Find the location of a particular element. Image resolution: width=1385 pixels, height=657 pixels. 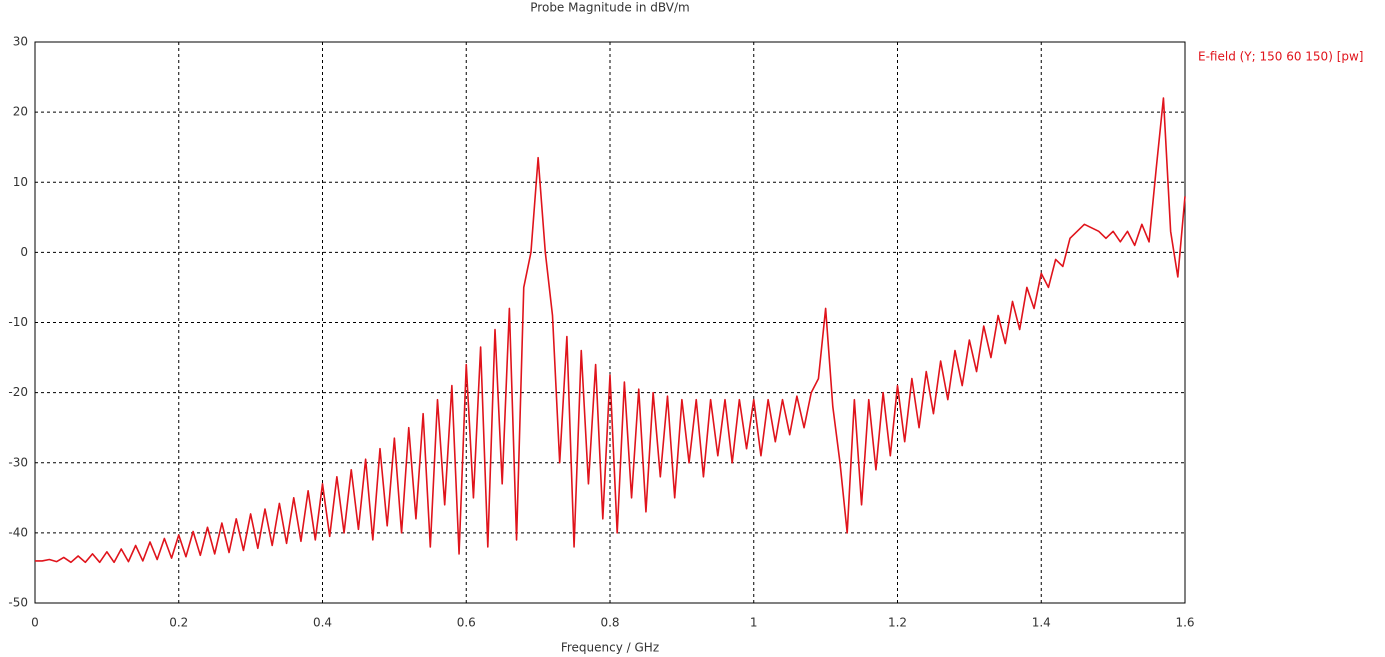

x-tick-label: 0.6 is located at coordinates (466, 623).